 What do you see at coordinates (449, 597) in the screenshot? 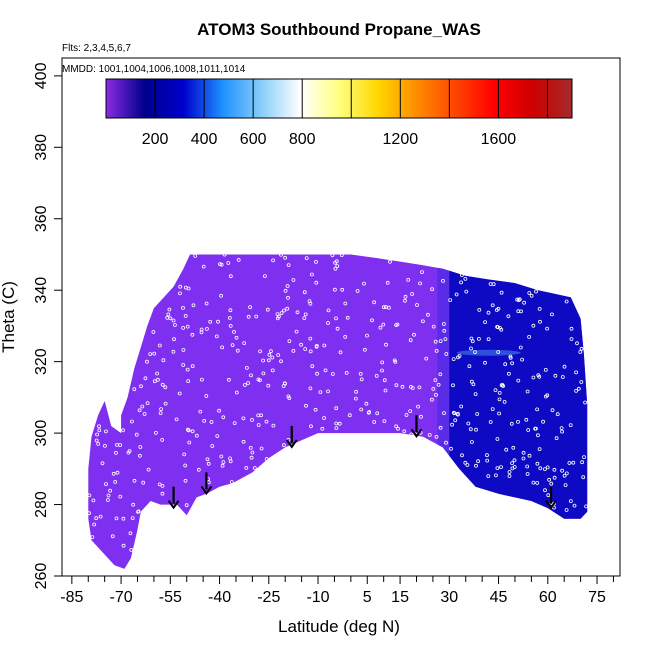
I see `x-tick-label: 30` at bounding box center [449, 597].